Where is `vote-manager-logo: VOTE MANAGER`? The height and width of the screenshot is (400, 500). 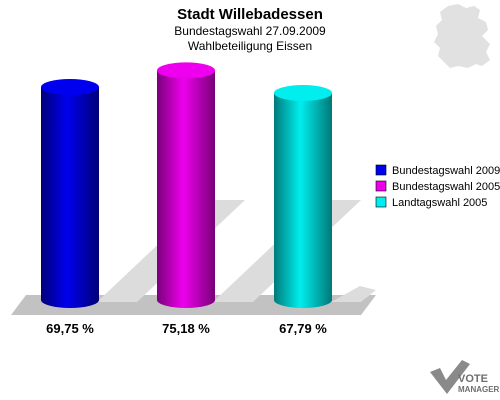
vote-manager-logo: VOTE MANAGER is located at coordinates (465, 377).